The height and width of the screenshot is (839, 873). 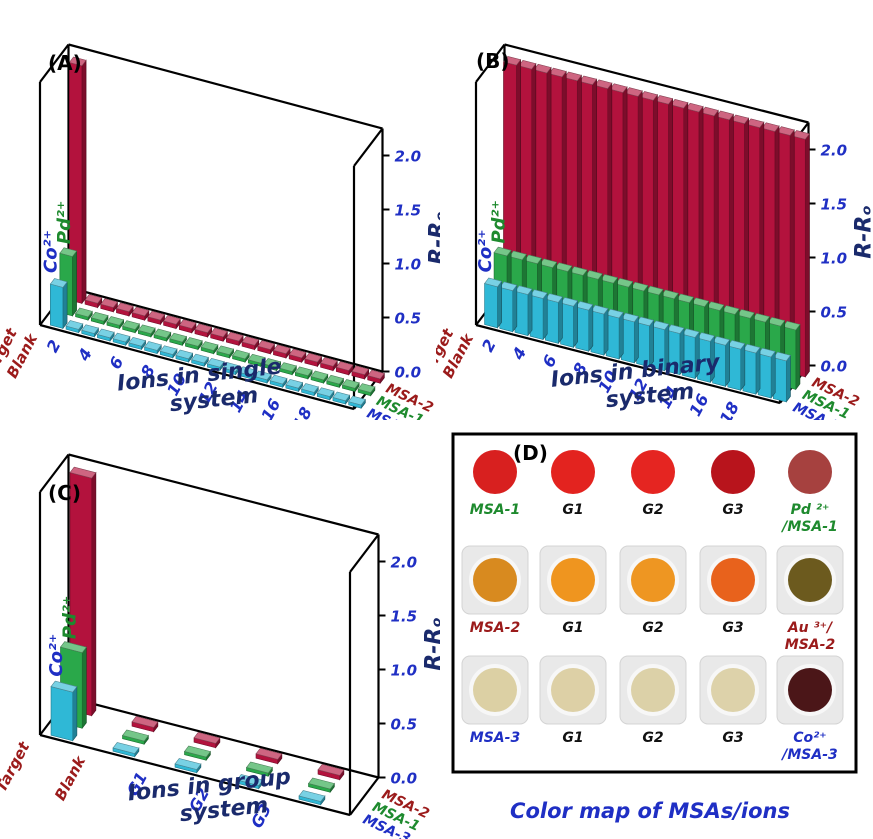 What do you see at coordinates (17, 766) in the screenshot?
I see `x-tick-label: Target` at bounding box center [17, 766].